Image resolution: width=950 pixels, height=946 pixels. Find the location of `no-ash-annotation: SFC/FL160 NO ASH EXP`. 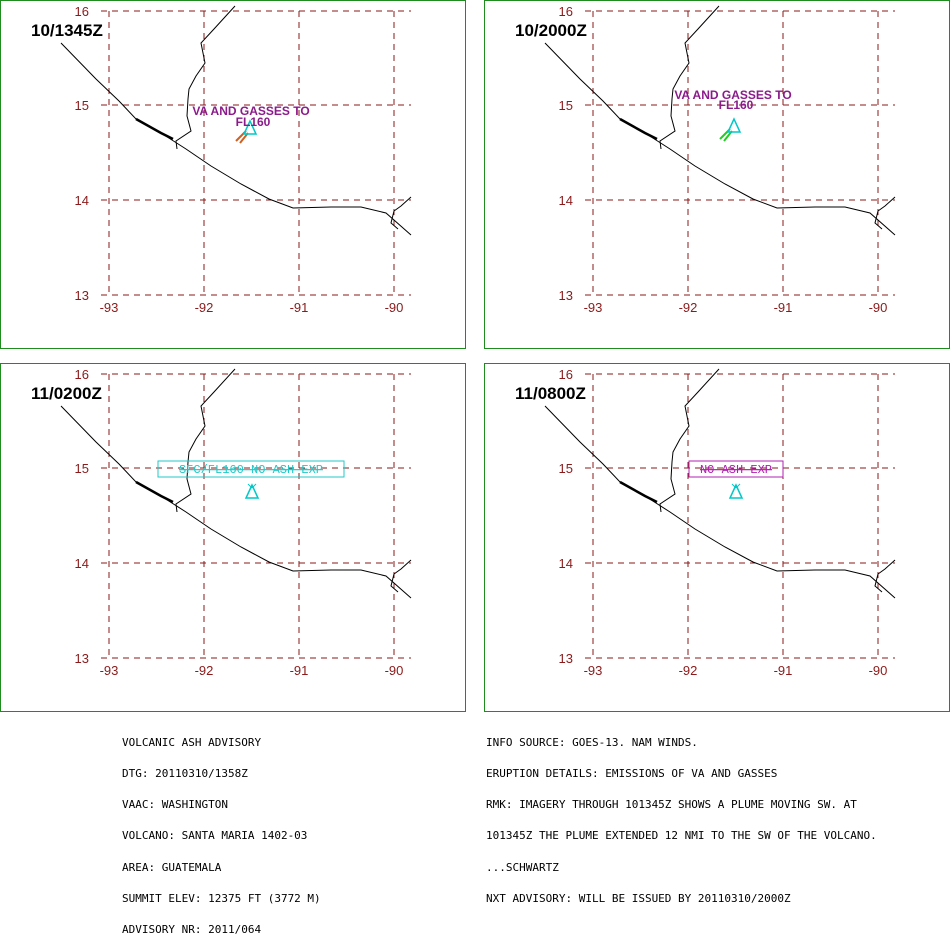

no-ash-annotation: SFC/FL160 NO ASH EXP is located at coordinates (251, 470).